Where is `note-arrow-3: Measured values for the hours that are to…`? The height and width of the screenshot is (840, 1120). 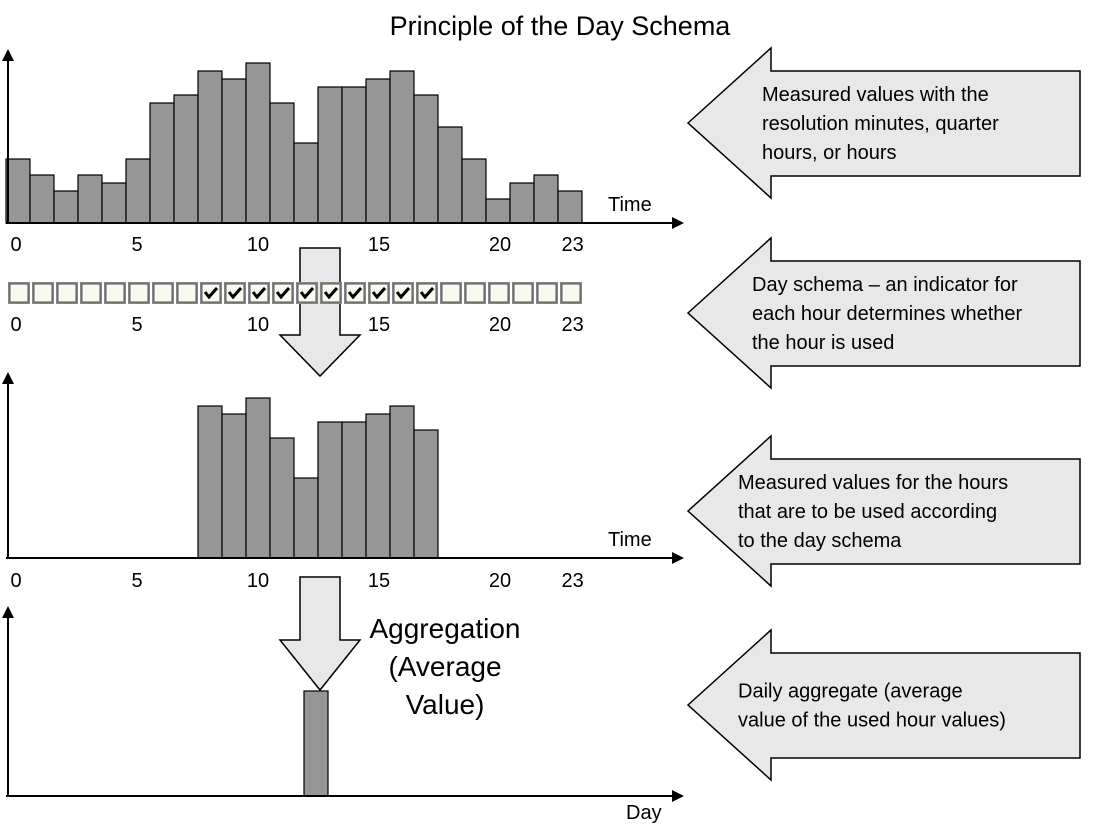
note-arrow-3: Measured values for the hours that are to… is located at coordinates (883, 511).